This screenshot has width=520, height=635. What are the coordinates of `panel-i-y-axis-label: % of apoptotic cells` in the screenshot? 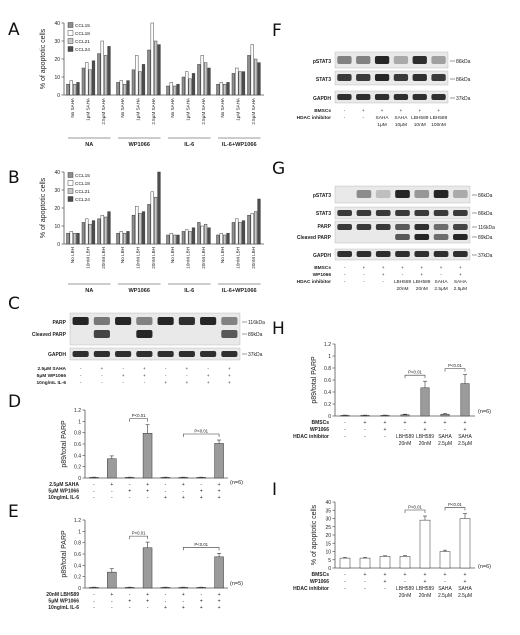 It's located at (314, 534).